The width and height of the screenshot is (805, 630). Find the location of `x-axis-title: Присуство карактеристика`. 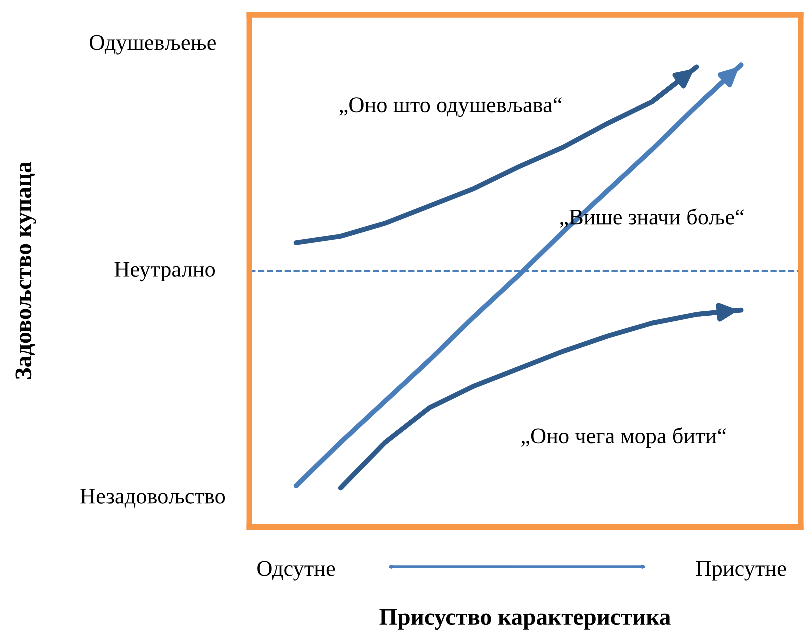

x-axis-title: Присуство карактеристика is located at coordinates (525, 619).